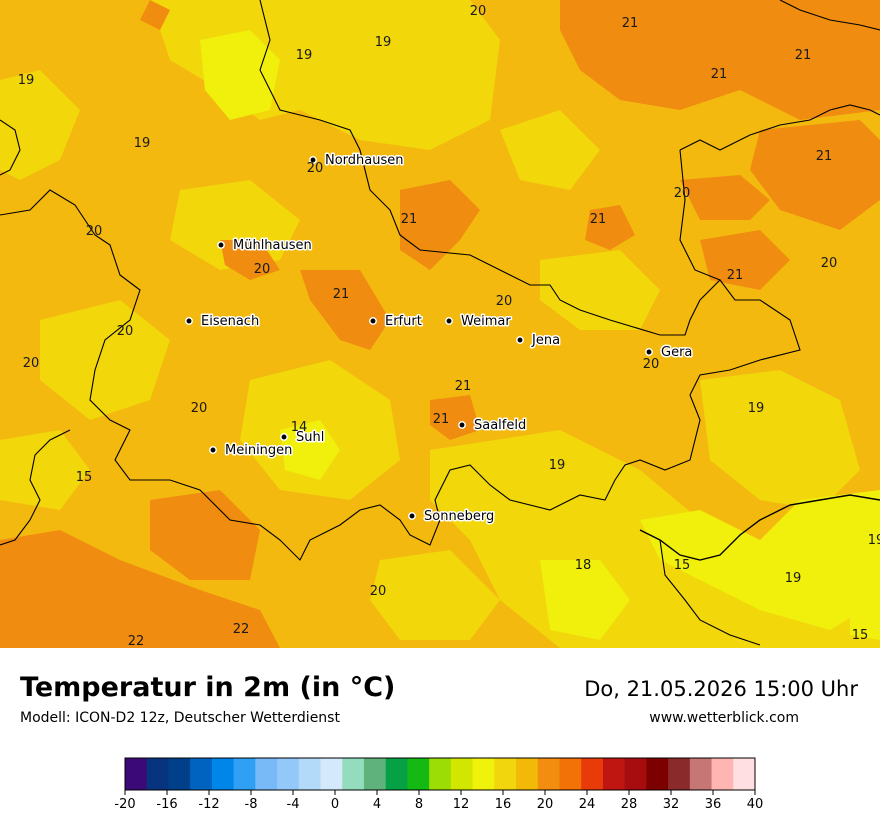  Describe the element at coordinates (124, 804) in the screenshot. I see `legend-tick-label: -20` at that location.